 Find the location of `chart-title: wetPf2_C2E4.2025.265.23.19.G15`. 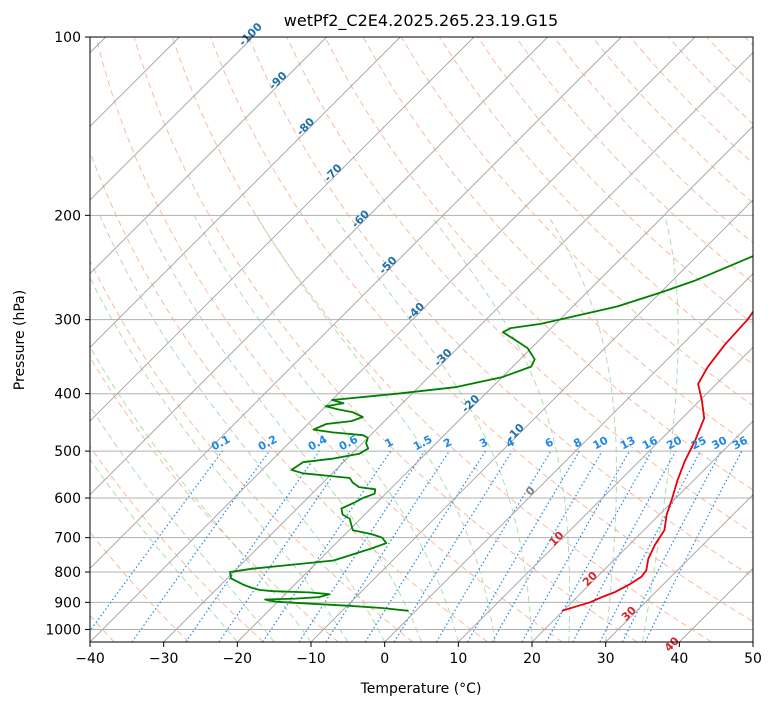

chart-title: wetPf2_C2E4.2025.265.23.19.G15 is located at coordinates (421, 21).